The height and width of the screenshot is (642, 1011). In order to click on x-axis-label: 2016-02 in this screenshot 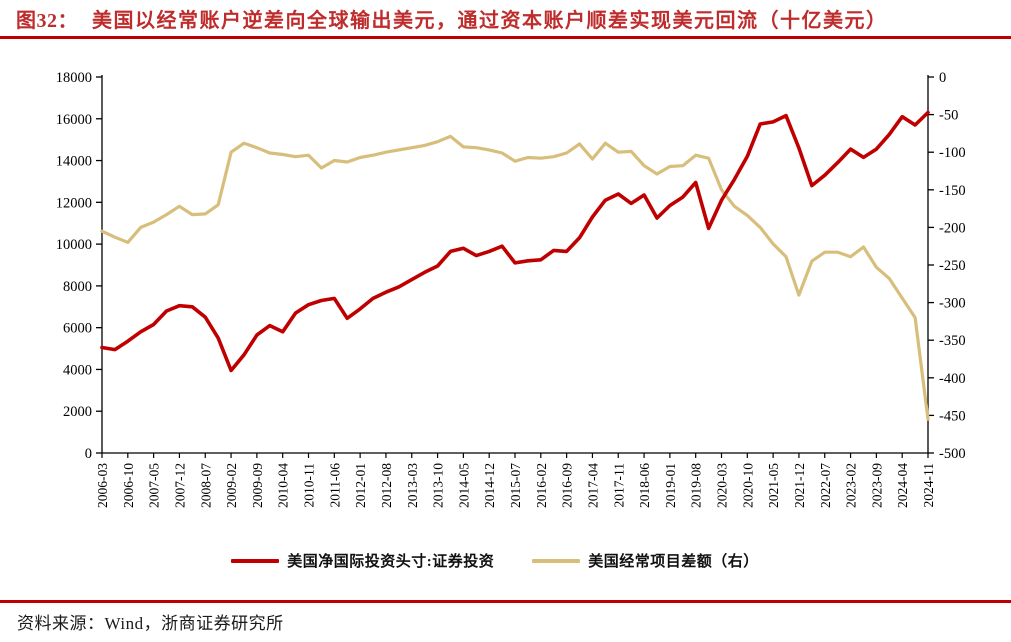, I will do `click(541, 485)`.